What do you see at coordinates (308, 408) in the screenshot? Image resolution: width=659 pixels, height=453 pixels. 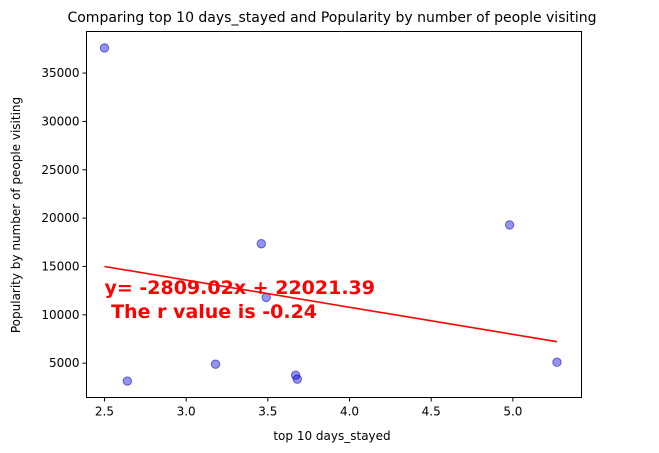 I see `x-axis-ticks: 2.5 3.0 3.5 4.0 4.5 5.0` at bounding box center [308, 408].